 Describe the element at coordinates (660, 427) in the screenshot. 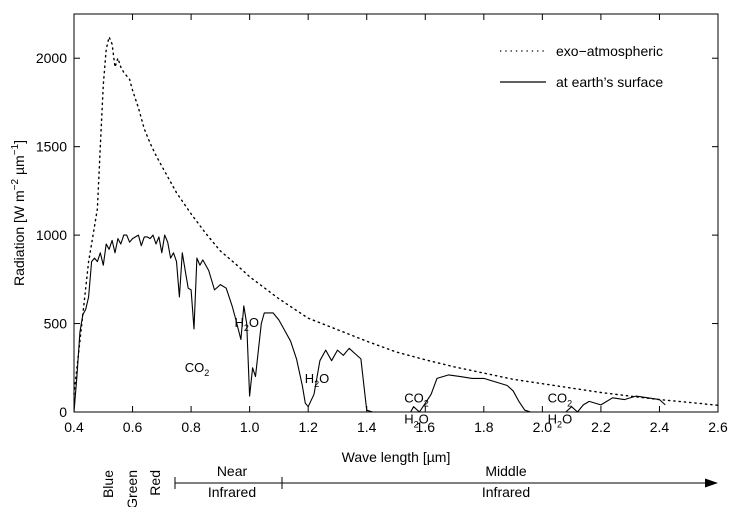

I see `x-tick-label: 2.4` at that location.